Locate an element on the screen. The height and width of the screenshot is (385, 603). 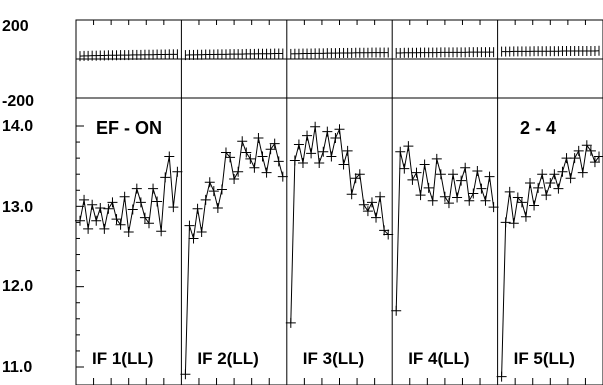
top-tick-label-min: -200 is located at coordinates (18, 101).